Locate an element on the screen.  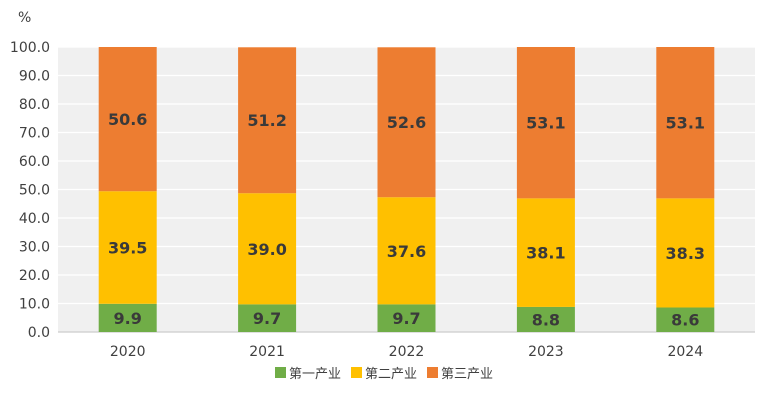
x-tick-label: 2023 is located at coordinates (546, 352).